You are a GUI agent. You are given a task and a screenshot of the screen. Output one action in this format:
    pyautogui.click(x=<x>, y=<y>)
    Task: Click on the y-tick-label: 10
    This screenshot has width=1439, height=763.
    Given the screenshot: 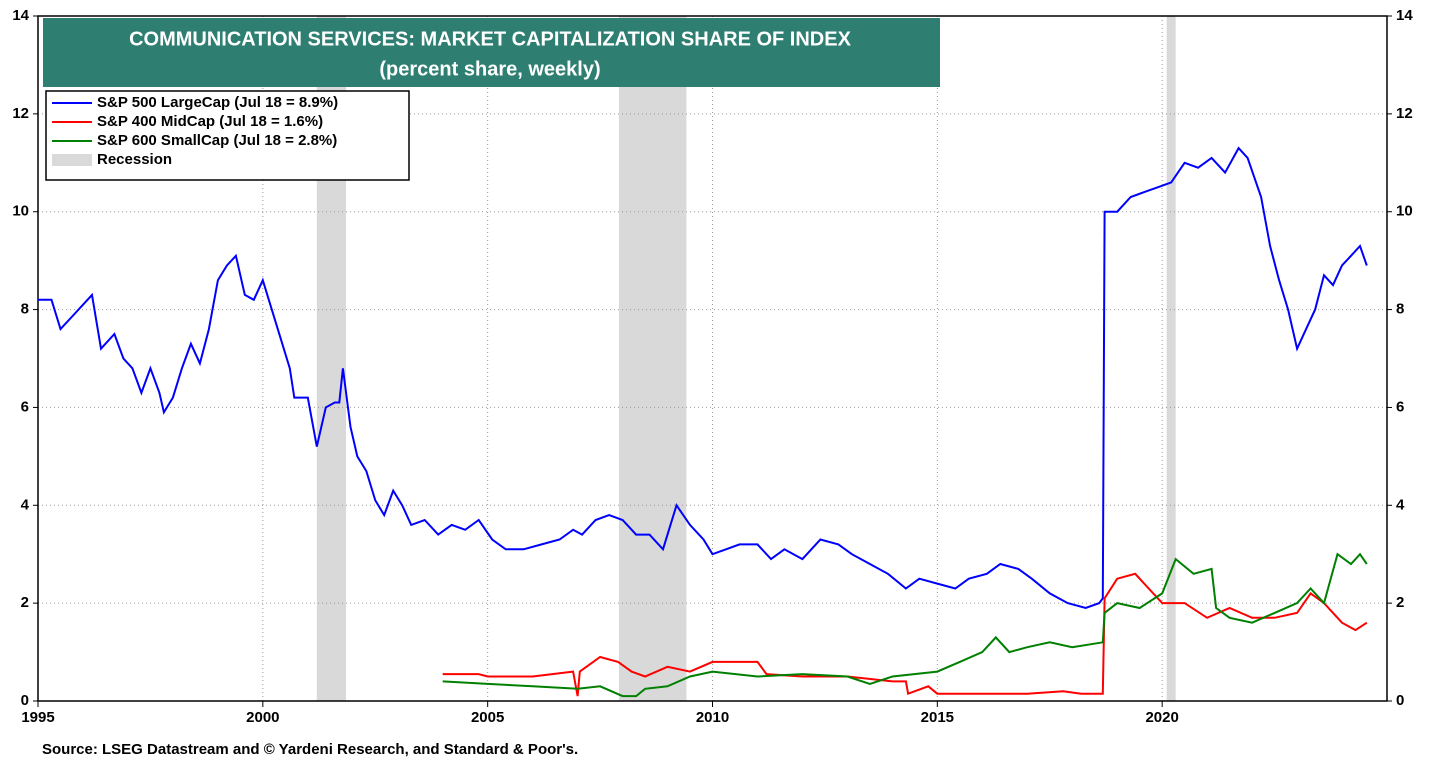 What is the action you would take?
    pyautogui.click(x=20, y=211)
    